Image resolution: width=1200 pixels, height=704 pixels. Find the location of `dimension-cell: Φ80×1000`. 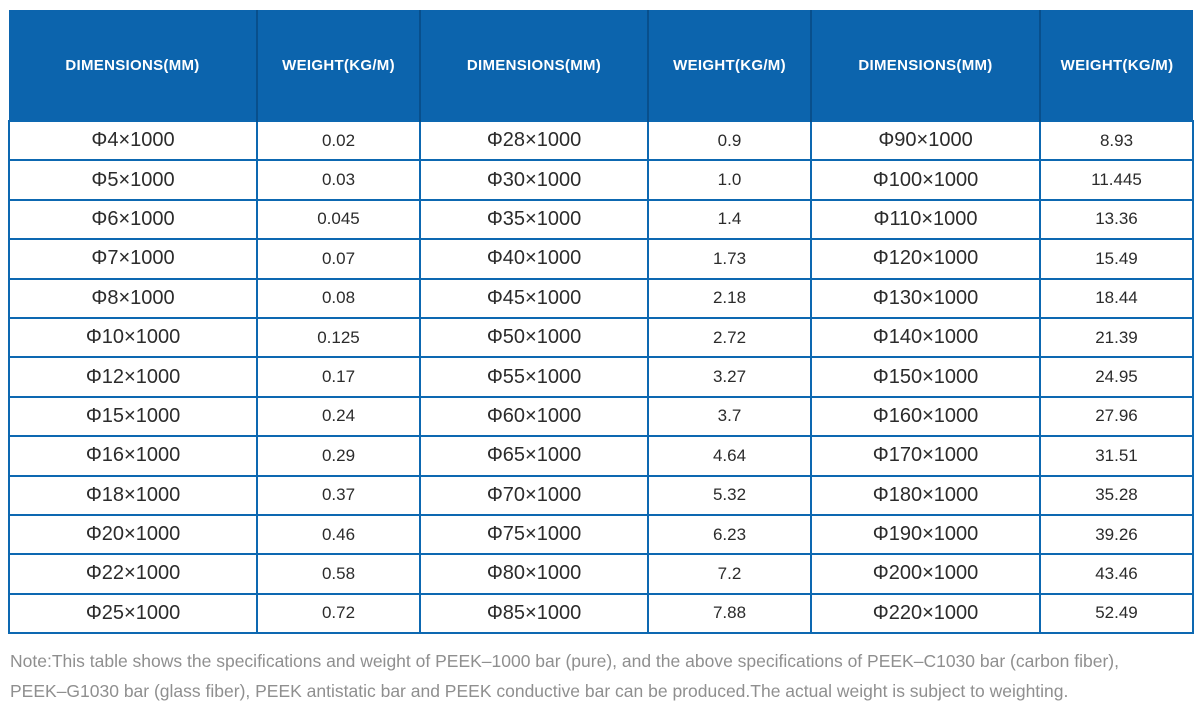

dimension-cell: Φ80×1000 is located at coordinates (534, 574).